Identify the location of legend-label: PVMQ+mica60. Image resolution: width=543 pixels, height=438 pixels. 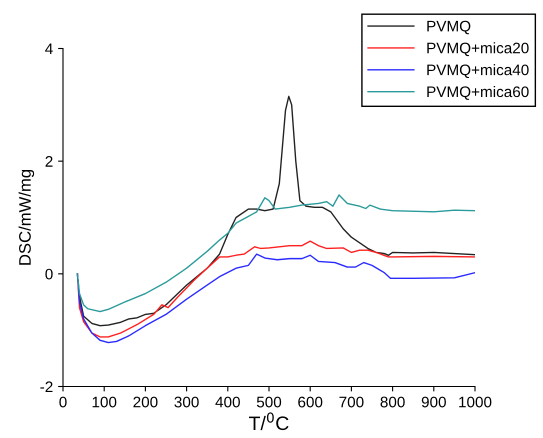
(478, 93).